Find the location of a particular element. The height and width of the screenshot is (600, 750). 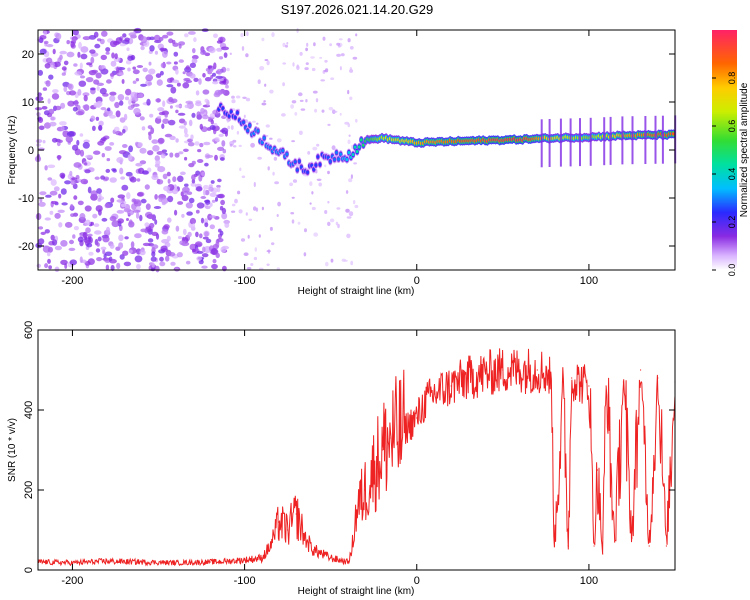

colorbar-tick-label: 0.6 is located at coordinates (732, 126).